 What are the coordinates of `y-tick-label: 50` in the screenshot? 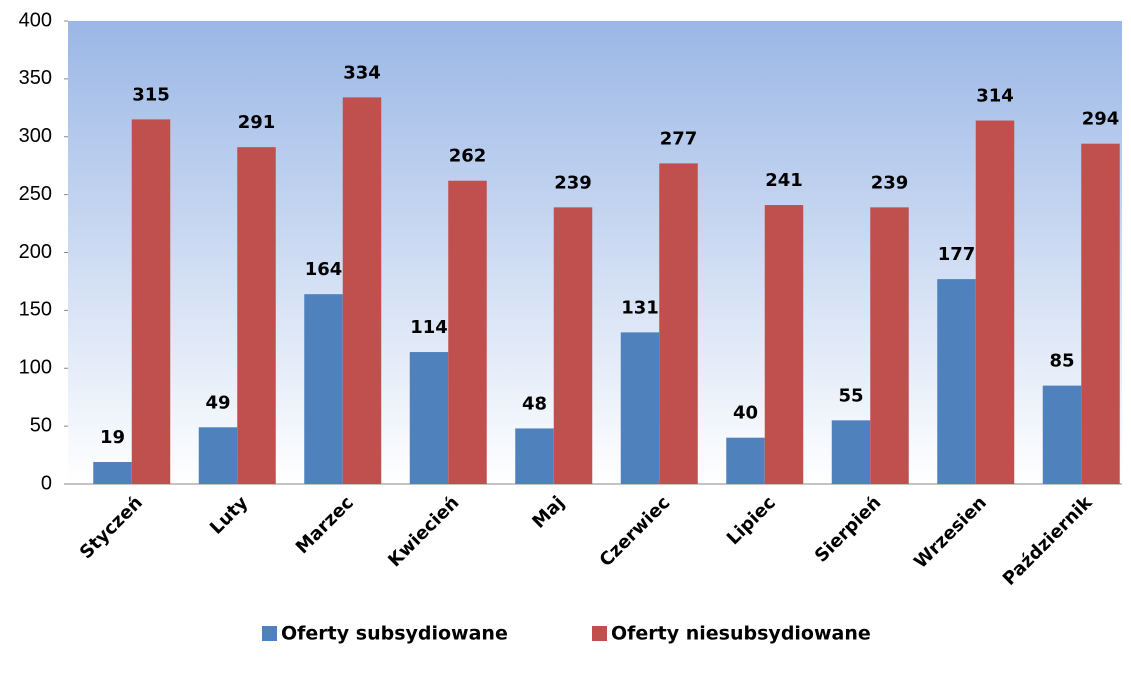 It's located at (41, 425).